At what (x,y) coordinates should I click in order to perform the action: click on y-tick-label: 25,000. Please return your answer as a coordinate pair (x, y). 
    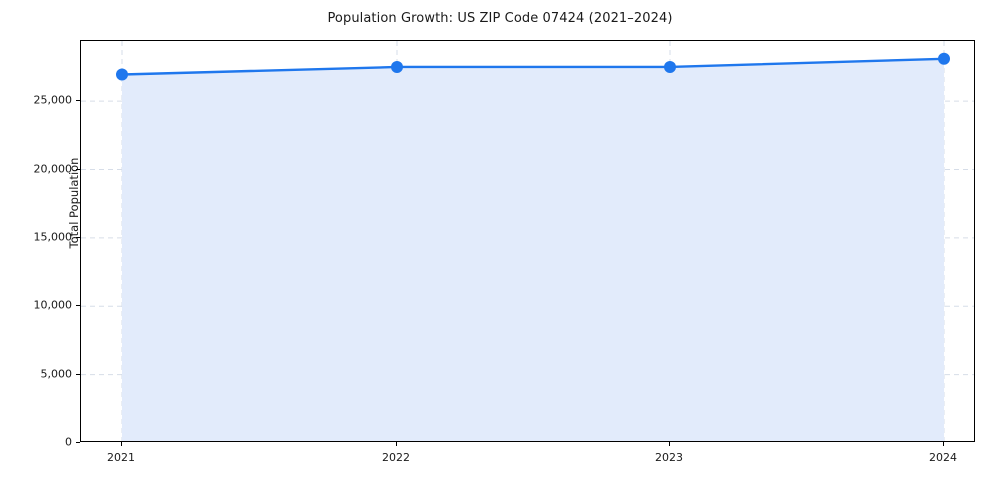
    Looking at the image, I should click on (53, 100).